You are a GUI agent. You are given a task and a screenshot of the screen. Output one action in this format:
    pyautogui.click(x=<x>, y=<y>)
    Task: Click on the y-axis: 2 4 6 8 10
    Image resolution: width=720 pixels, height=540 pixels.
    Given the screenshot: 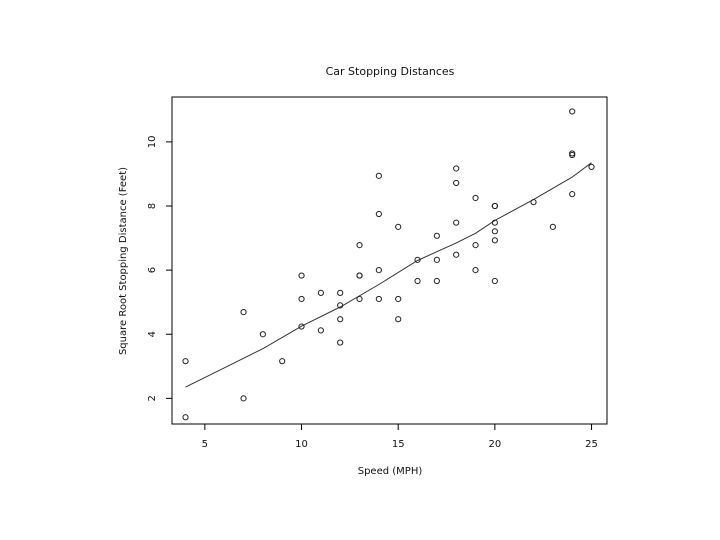 What is the action you would take?
    pyautogui.click(x=159, y=269)
    